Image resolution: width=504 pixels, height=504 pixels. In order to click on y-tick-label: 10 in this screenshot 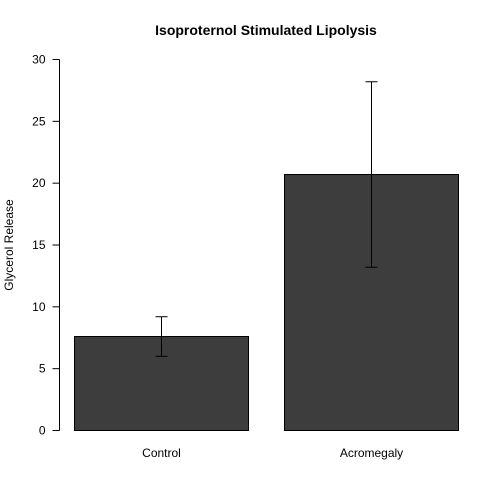, I will do `click(39, 307)`.